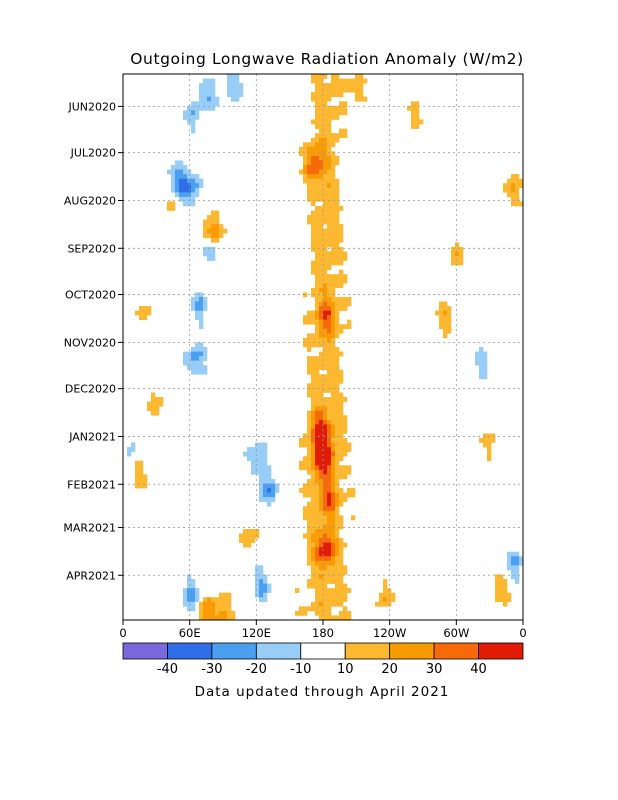 This screenshot has height=800, width=618. Describe the element at coordinates (190, 651) in the screenshot. I see `colorbar-swatch` at that location.